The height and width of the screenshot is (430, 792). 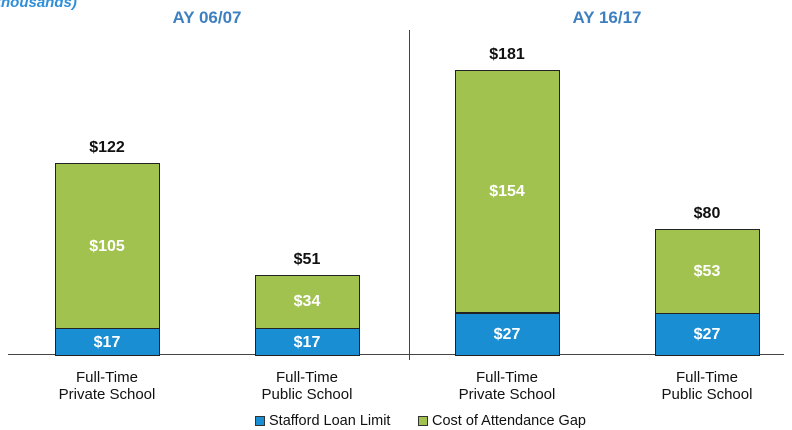 I want to click on legend-label: Stafford Loan Limit, so click(x=330, y=421).